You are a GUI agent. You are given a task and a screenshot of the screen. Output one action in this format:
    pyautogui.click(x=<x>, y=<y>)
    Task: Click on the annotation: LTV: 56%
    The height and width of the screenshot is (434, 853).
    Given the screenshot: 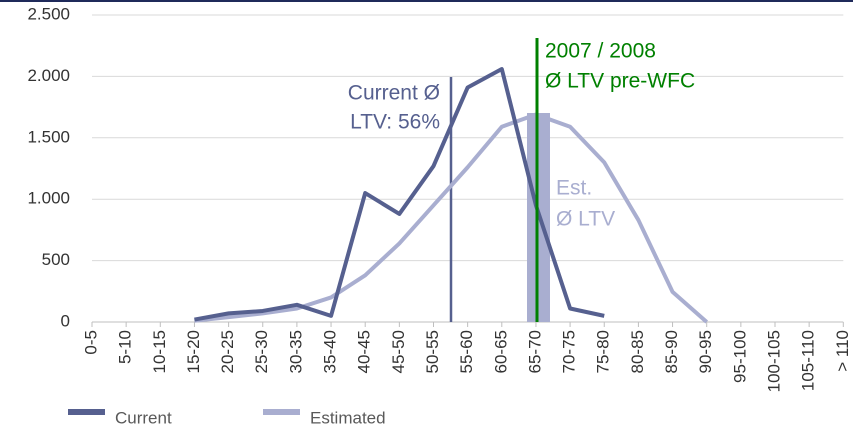 What is the action you would take?
    pyautogui.click(x=395, y=122)
    